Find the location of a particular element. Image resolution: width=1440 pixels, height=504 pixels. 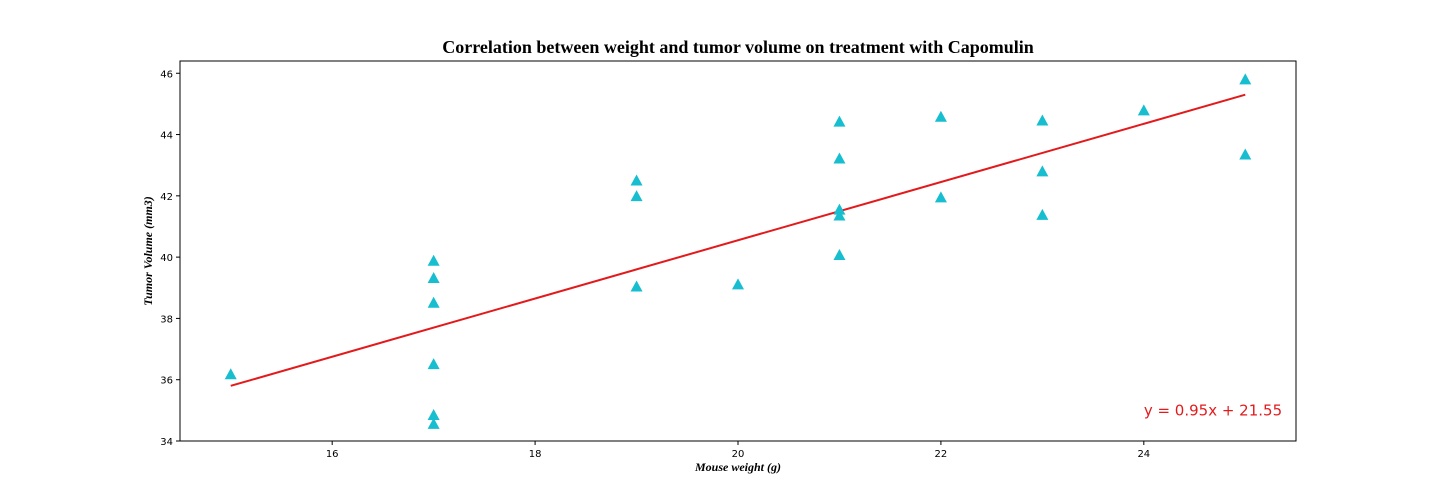

y-tick-label: 34 is located at coordinates (166, 442).